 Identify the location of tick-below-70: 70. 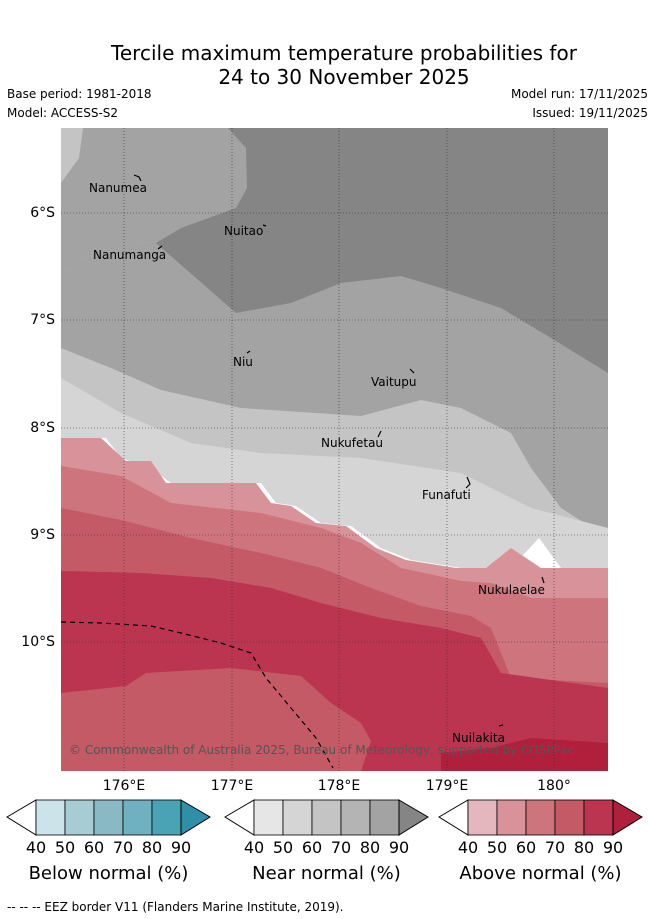
(123, 847).